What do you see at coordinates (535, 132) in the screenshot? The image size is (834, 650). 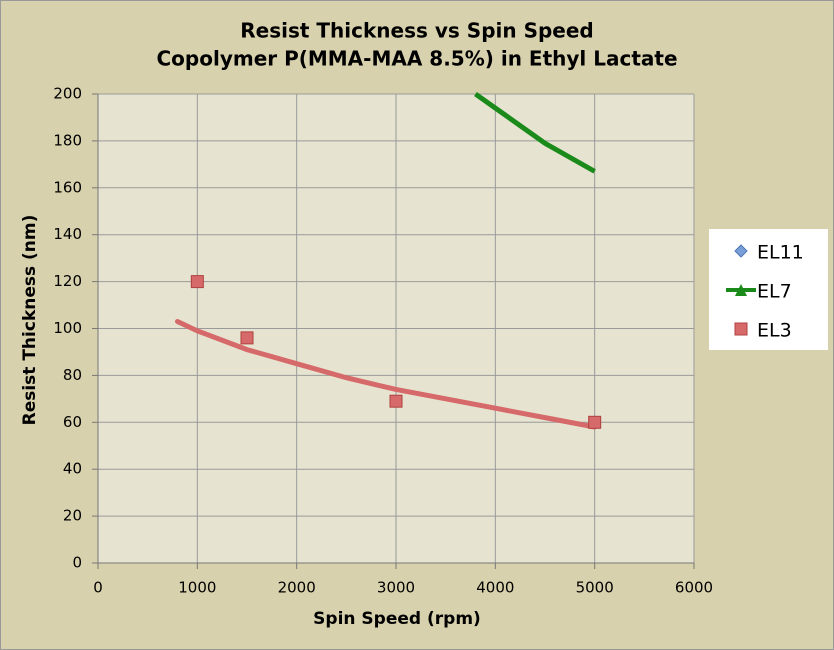 I see `series-line` at bounding box center [535, 132].